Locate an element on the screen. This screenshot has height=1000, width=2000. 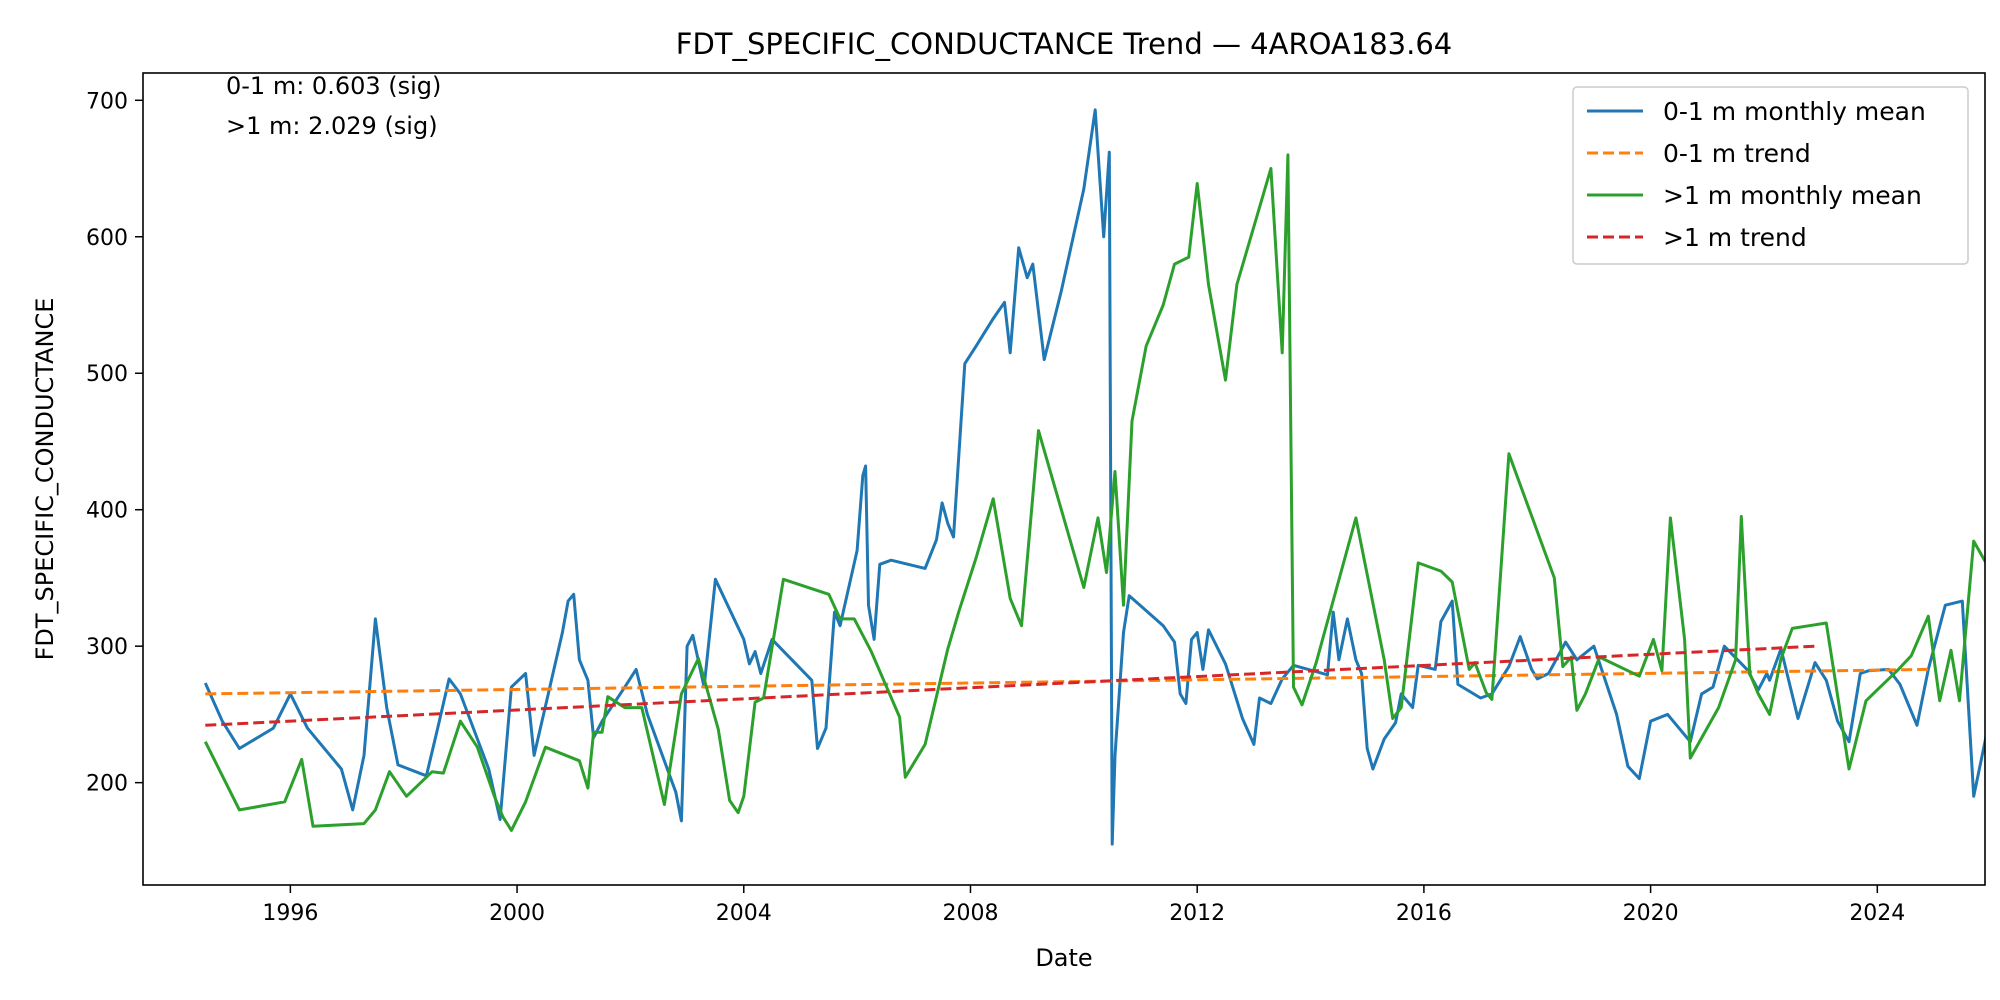
legend-label-gt1-m-trend: >1 m trend is located at coordinates (1735, 237).